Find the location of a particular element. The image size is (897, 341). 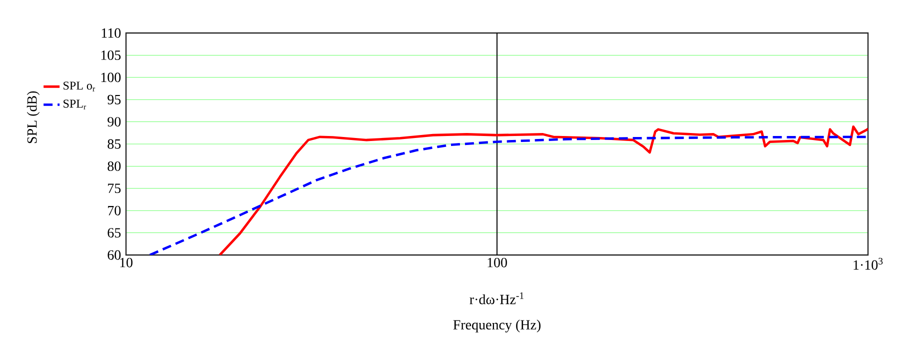

y-tick-label: 60 is located at coordinates (114, 255).